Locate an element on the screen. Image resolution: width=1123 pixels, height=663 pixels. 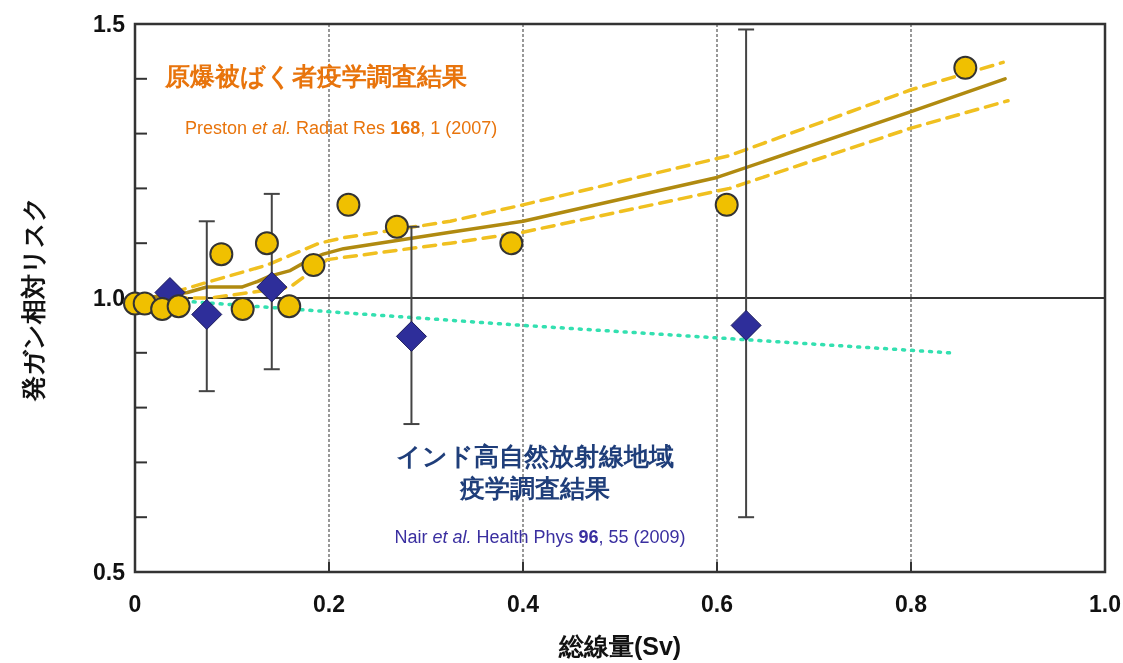
annotation: Preston et al. Radiat Res 168, 1 (2007) is located at coordinates (341, 128).